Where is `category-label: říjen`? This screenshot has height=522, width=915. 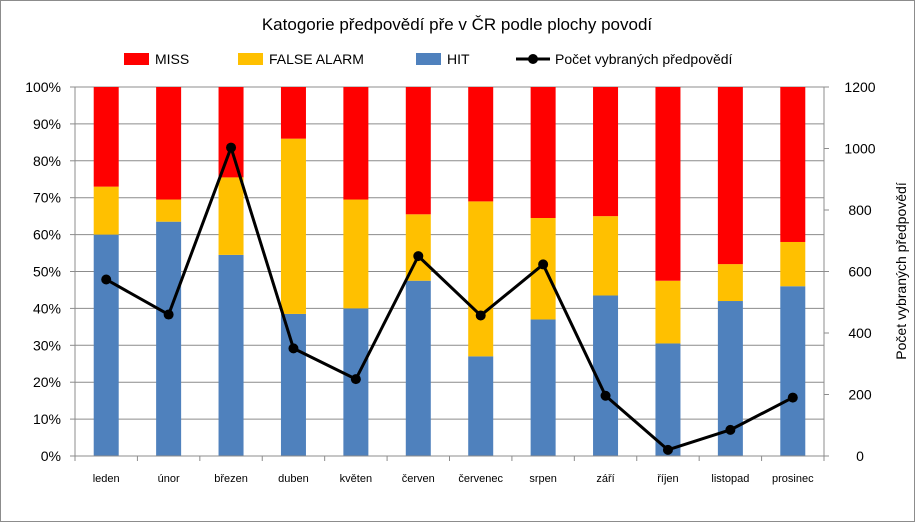 category-label: říjen is located at coordinates (667, 479).